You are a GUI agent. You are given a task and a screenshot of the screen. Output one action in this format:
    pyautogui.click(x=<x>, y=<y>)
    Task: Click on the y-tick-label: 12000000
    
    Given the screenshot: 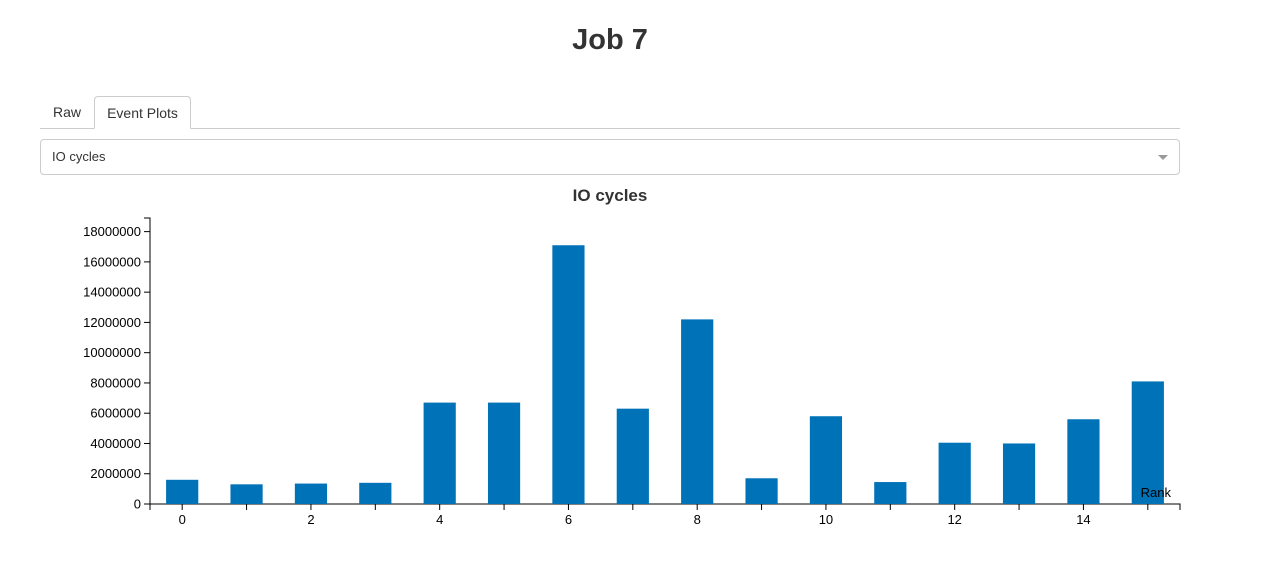 What is the action you would take?
    pyautogui.click(x=112, y=322)
    